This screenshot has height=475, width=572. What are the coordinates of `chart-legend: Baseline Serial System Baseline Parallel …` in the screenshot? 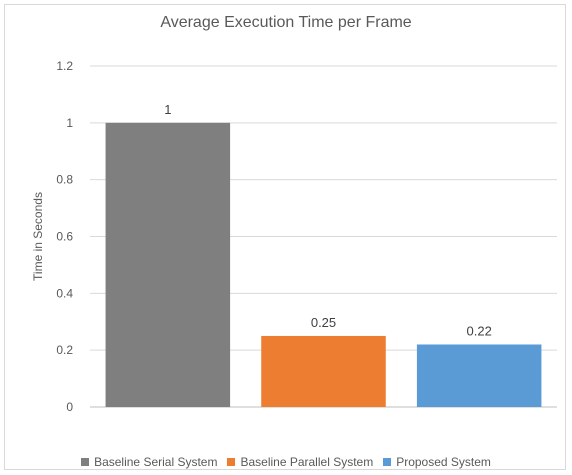 It's located at (286, 462).